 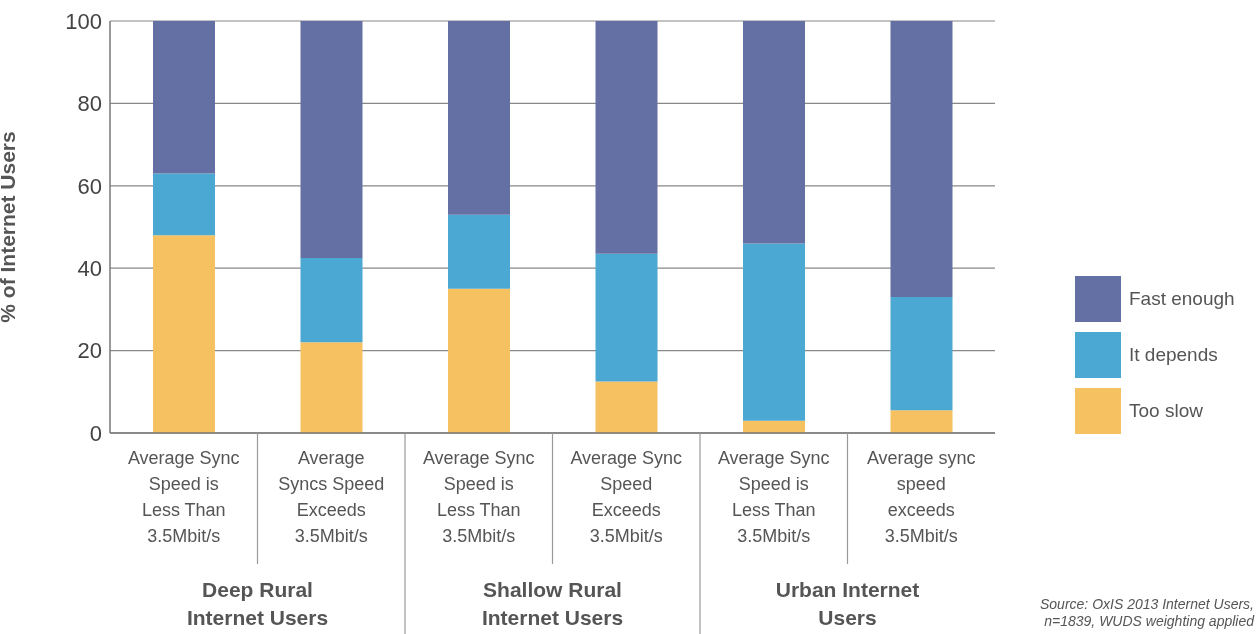 I want to click on text: It depends, so click(x=1173, y=355).